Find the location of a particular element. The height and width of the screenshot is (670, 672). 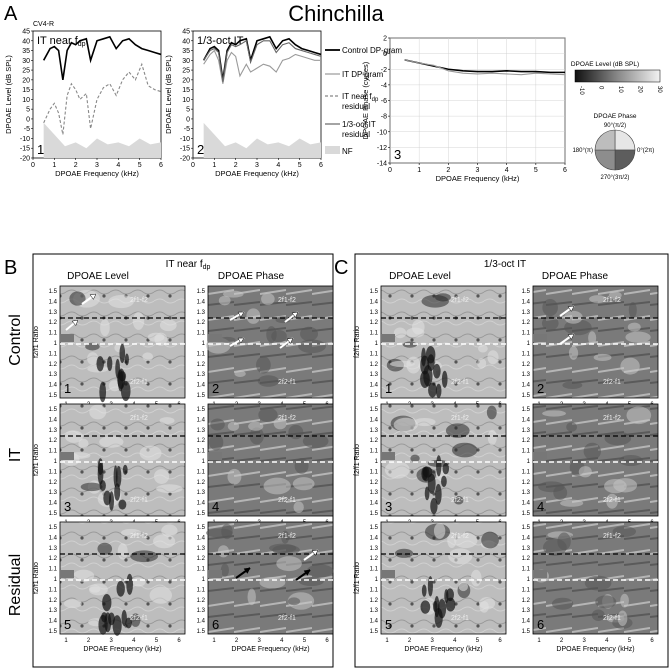

colorbar-tick: 30 is located at coordinates (659, 89).